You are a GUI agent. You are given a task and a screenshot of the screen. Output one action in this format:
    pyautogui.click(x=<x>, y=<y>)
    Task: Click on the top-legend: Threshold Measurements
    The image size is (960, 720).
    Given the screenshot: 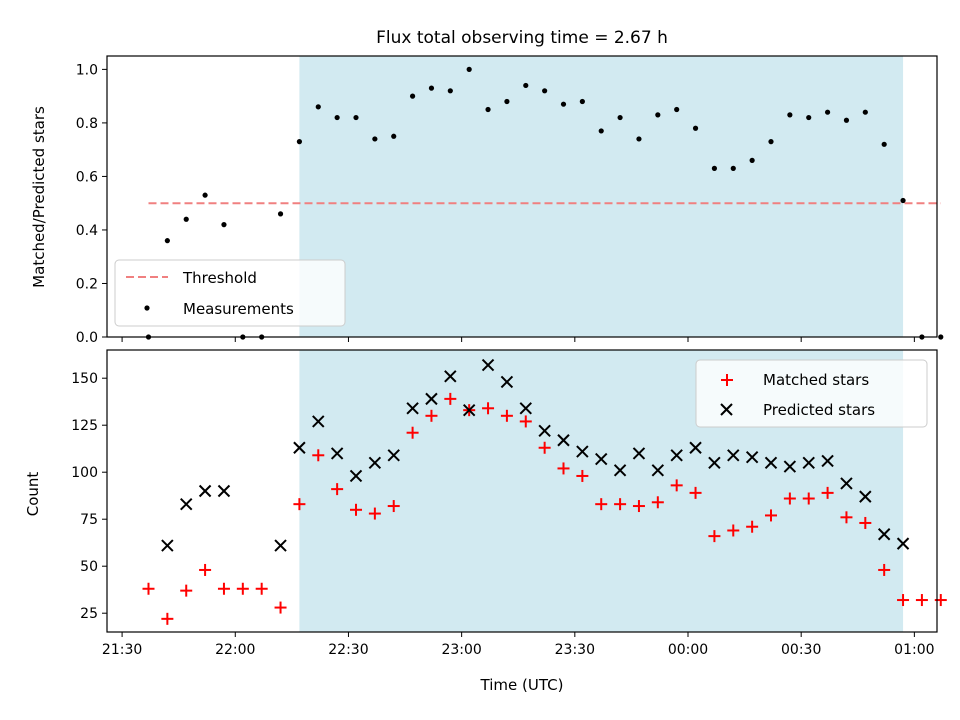 What is the action you would take?
    pyautogui.click(x=230, y=293)
    